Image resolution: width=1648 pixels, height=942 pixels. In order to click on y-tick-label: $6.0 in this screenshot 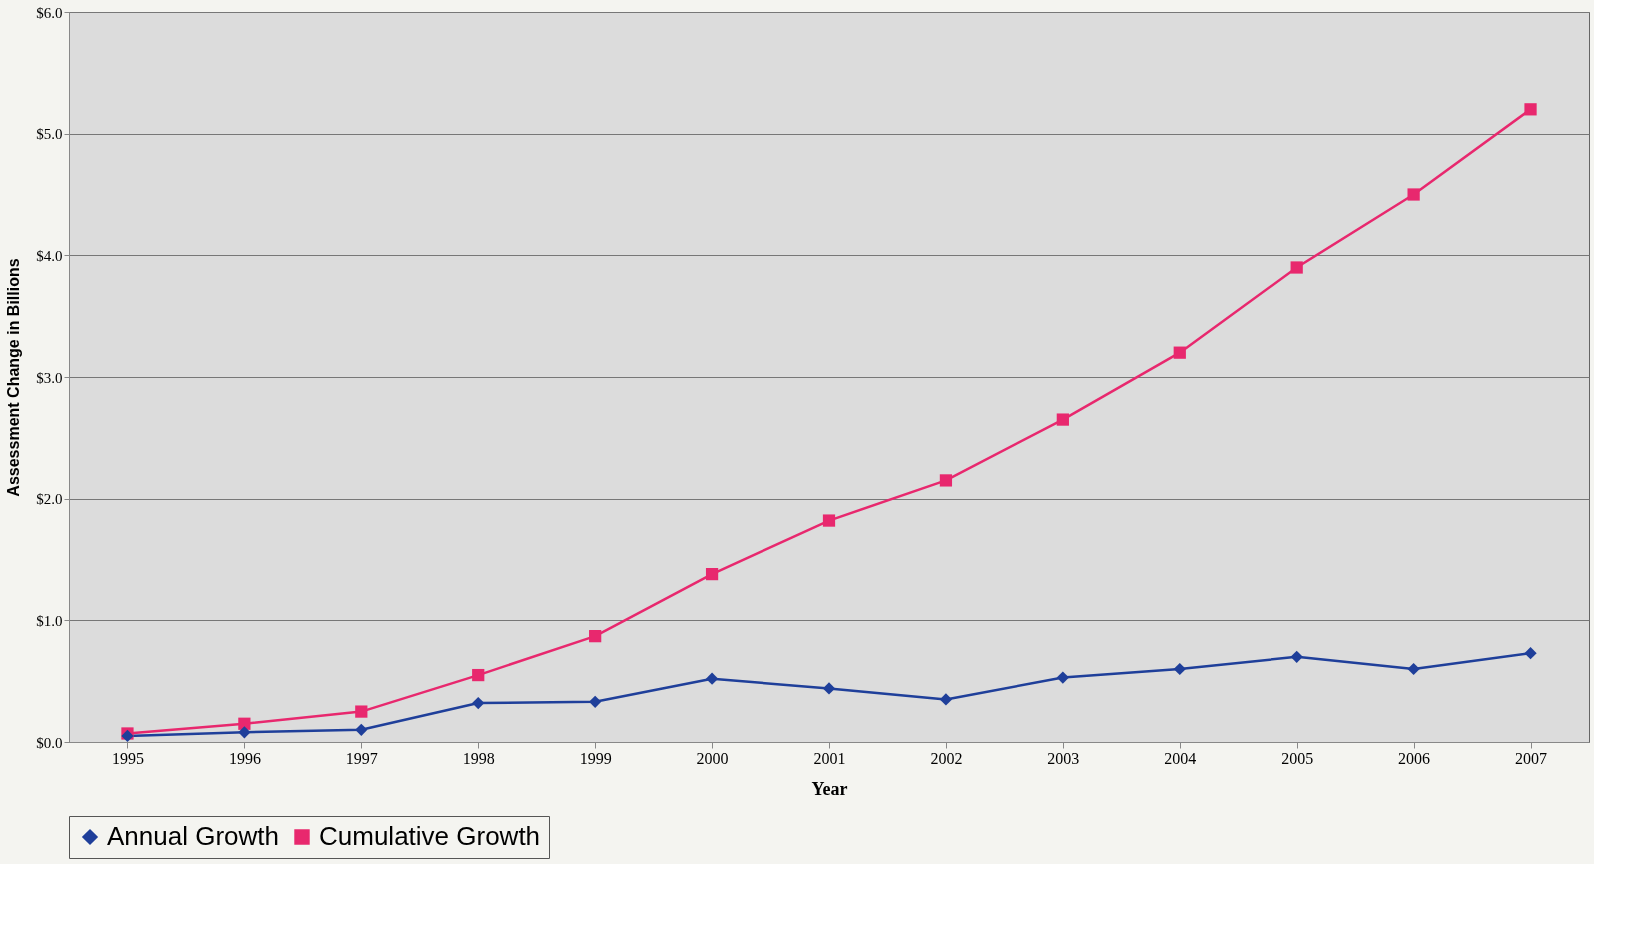, I will do `click(49, 12)`.